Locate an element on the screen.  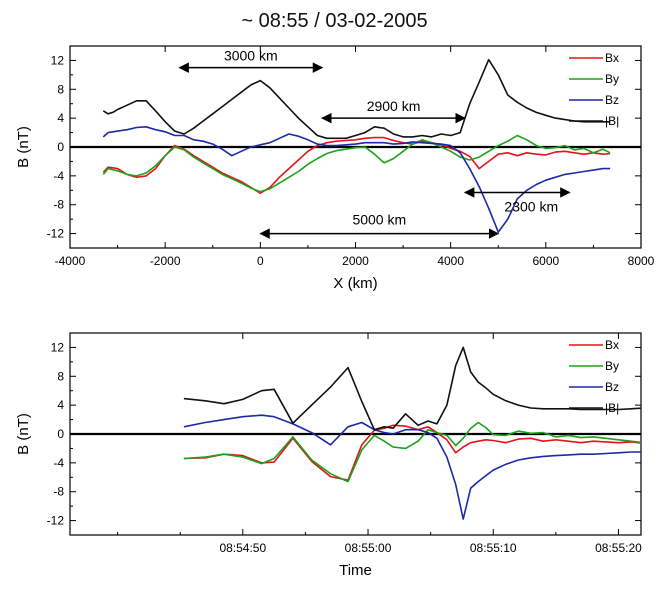
x-tick-label: -2000 is located at coordinates (165, 261).